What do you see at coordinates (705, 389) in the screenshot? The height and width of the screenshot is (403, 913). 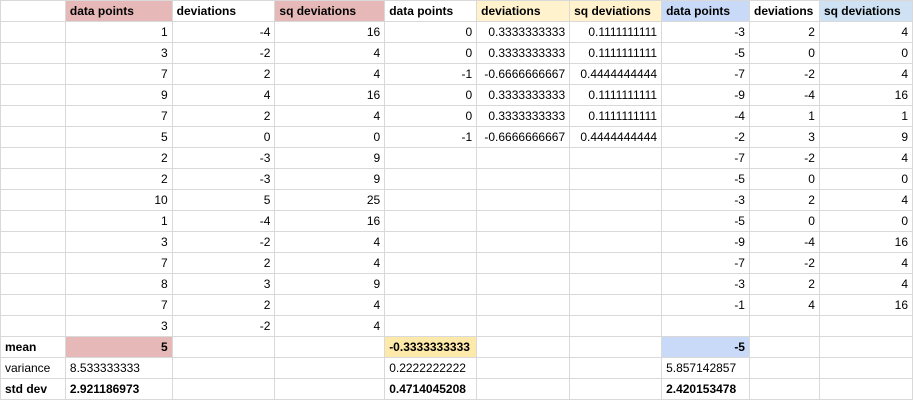 I see `stddev-value-set-c: 2.420153478` at bounding box center [705, 389].